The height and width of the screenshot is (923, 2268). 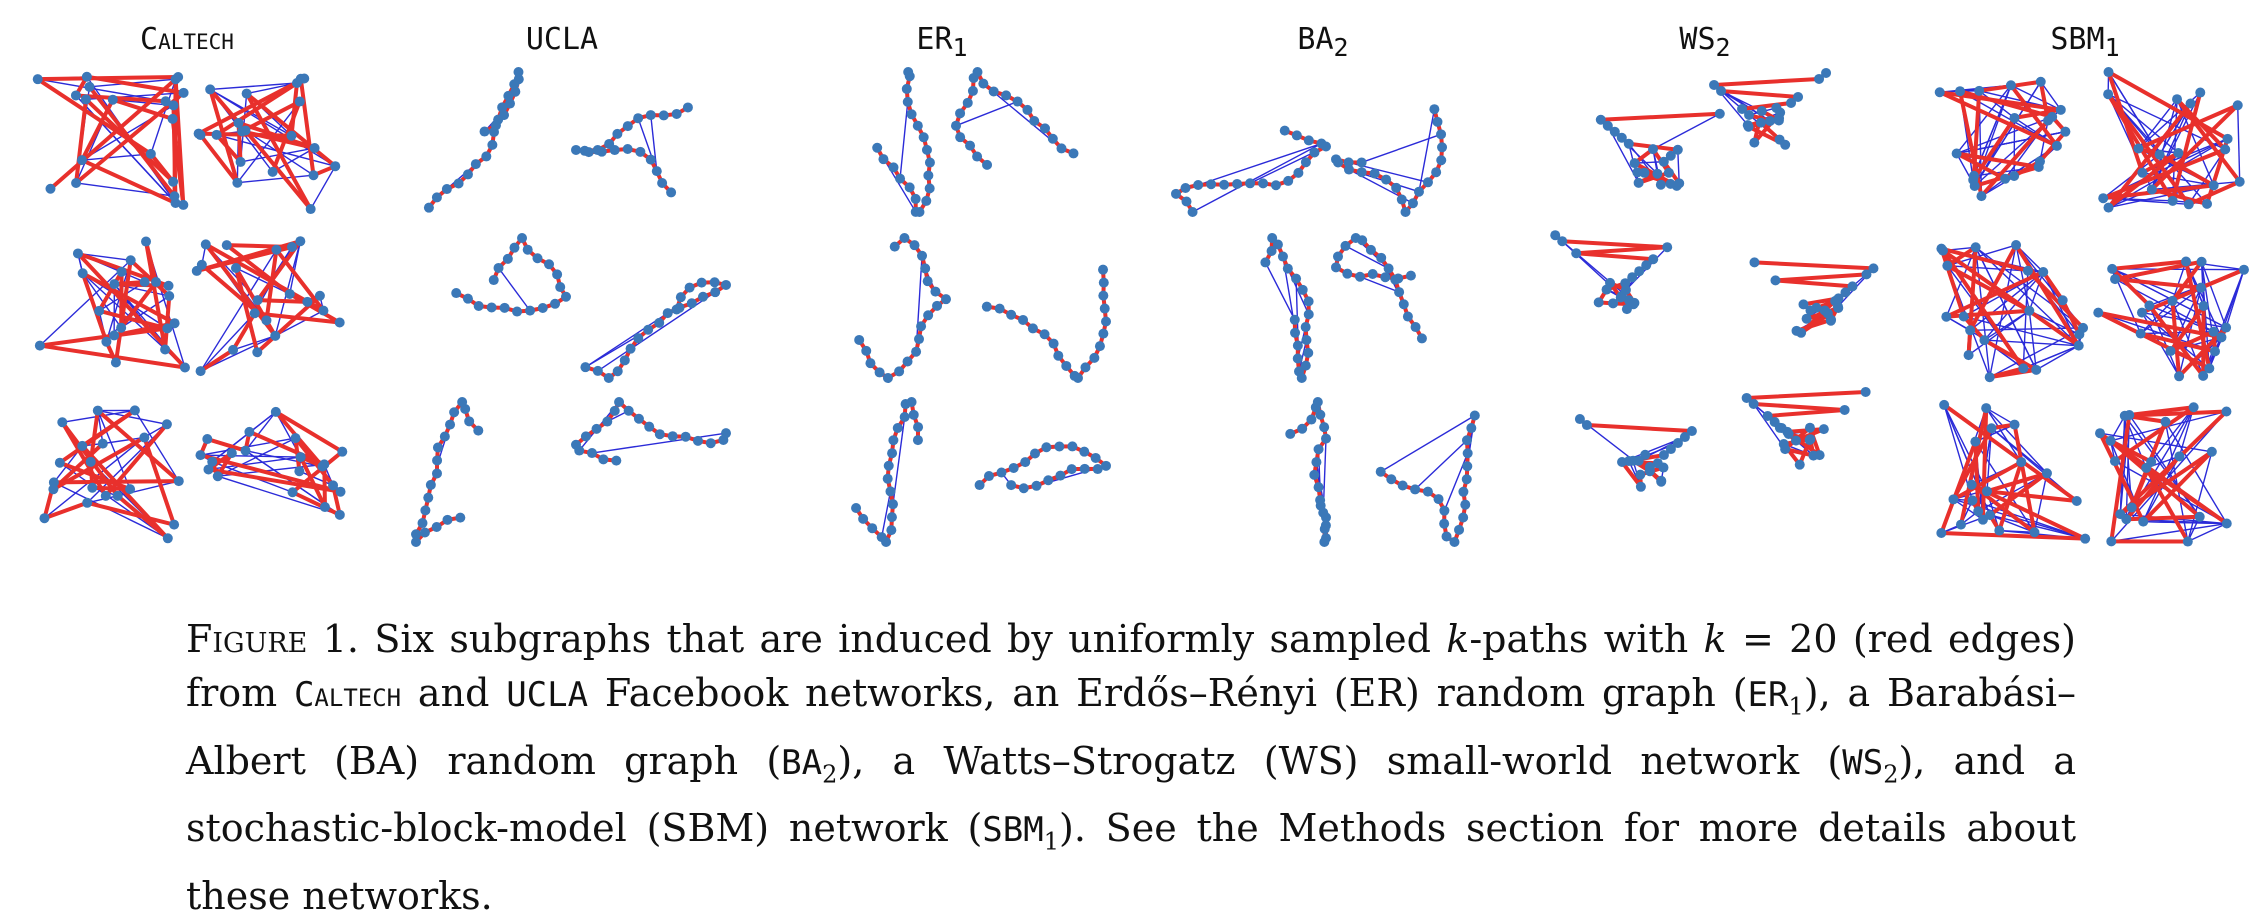 I want to click on column-title-ucla: UCLA, so click(x=562, y=42).